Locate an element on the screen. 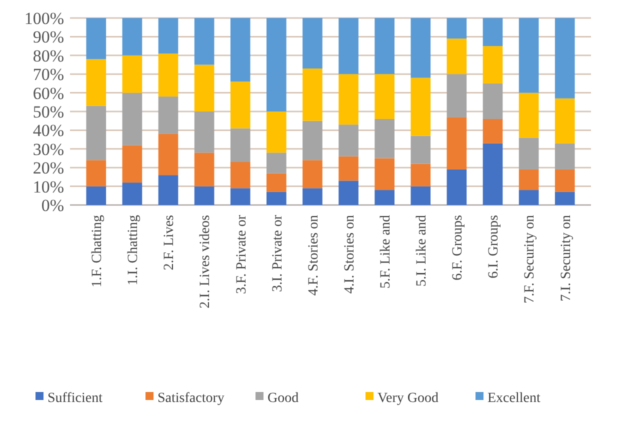 The image size is (621, 425). y-tick-label: 0% is located at coordinates (52, 205).